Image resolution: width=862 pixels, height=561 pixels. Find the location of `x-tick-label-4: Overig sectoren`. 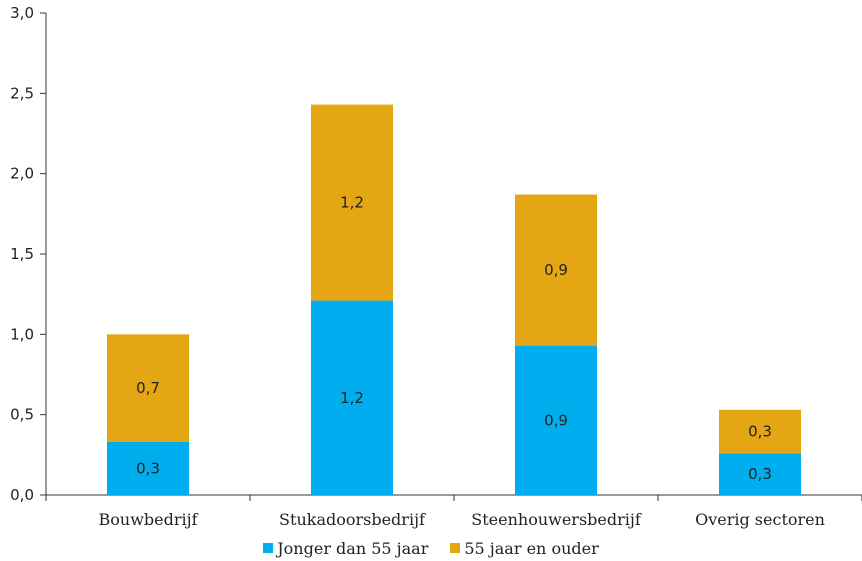

x-tick-label-4: Overig sectoren is located at coordinates (760, 519).